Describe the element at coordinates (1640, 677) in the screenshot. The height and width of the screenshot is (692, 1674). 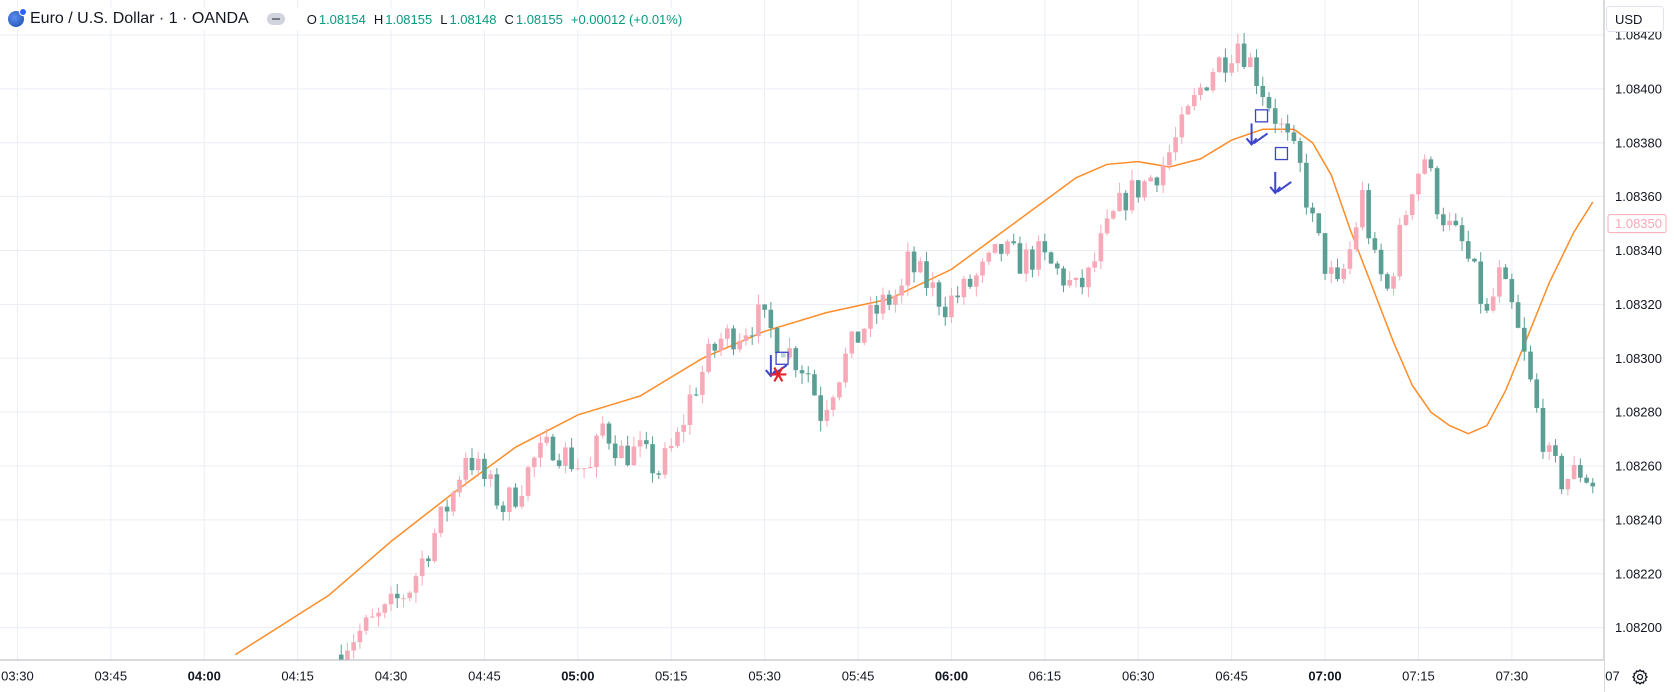
I see `settings-icon` at that location.